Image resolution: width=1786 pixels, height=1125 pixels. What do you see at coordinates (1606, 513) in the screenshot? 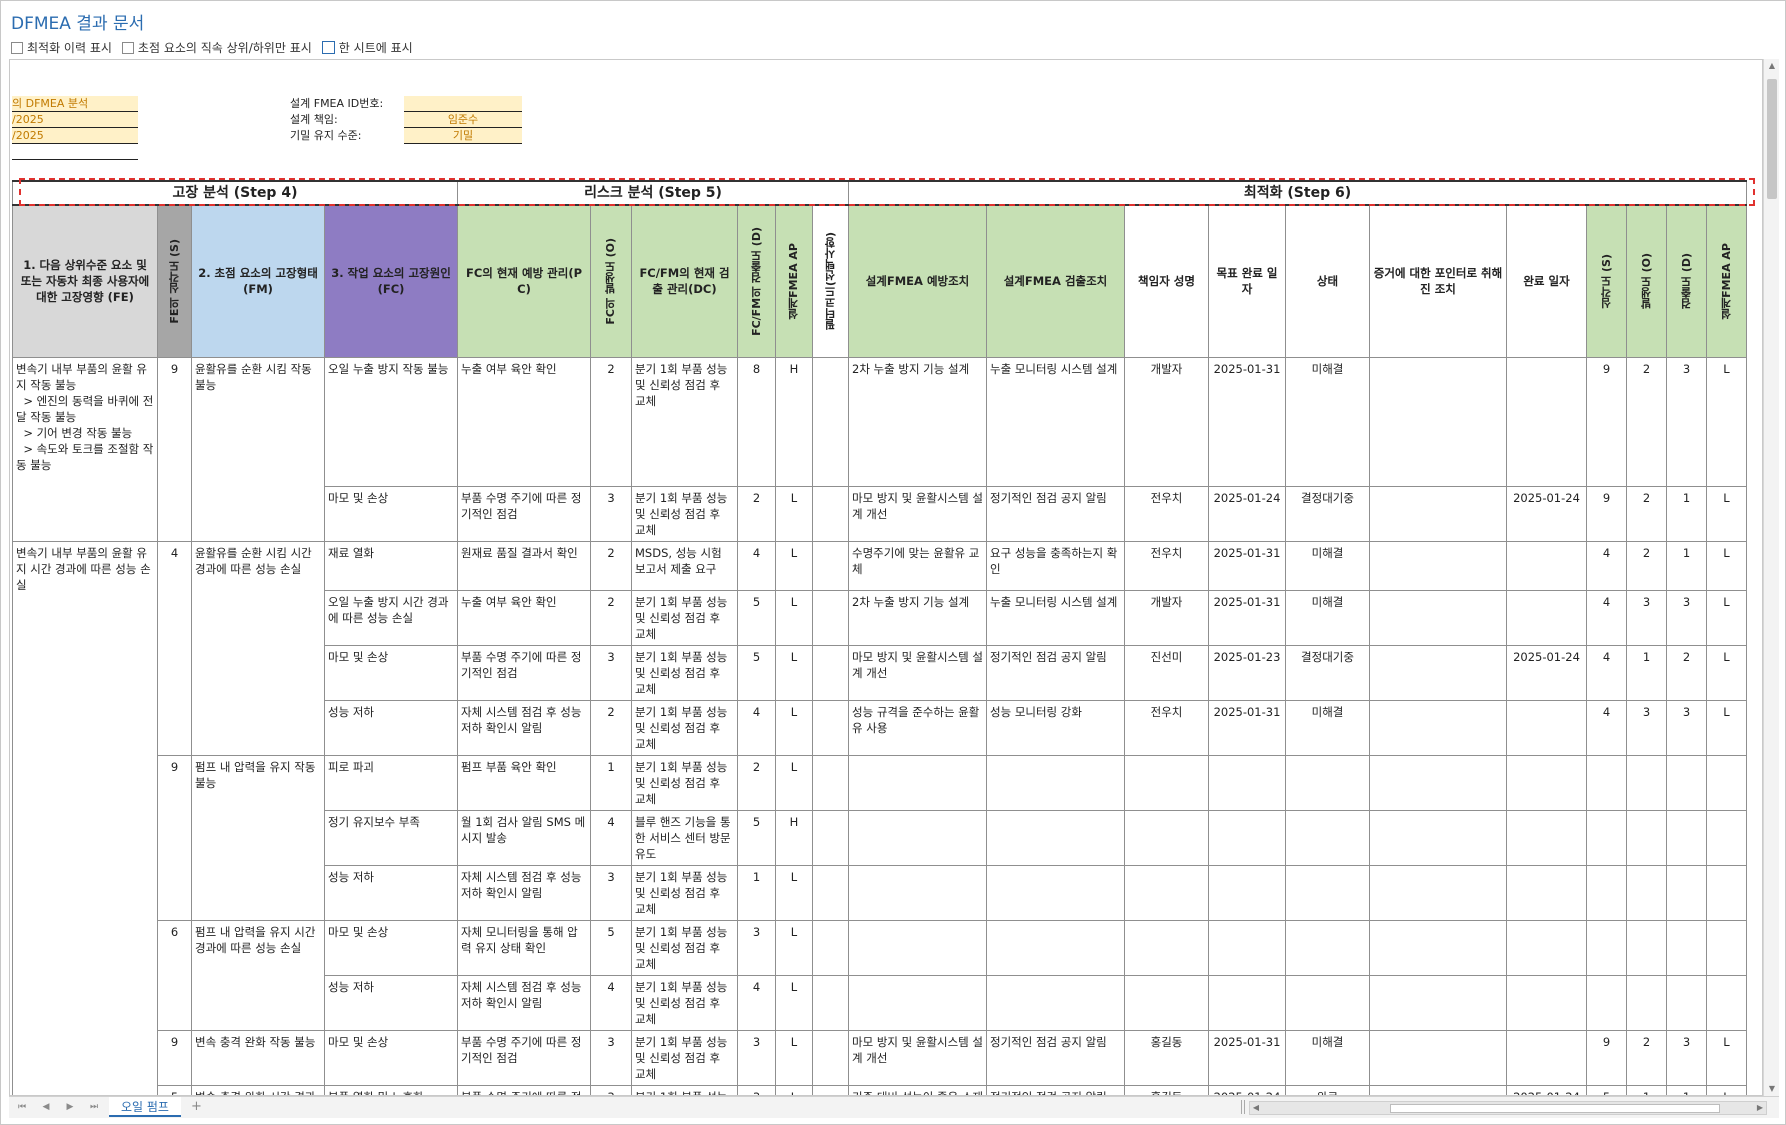
I see `cell-s2: 9` at bounding box center [1606, 513].